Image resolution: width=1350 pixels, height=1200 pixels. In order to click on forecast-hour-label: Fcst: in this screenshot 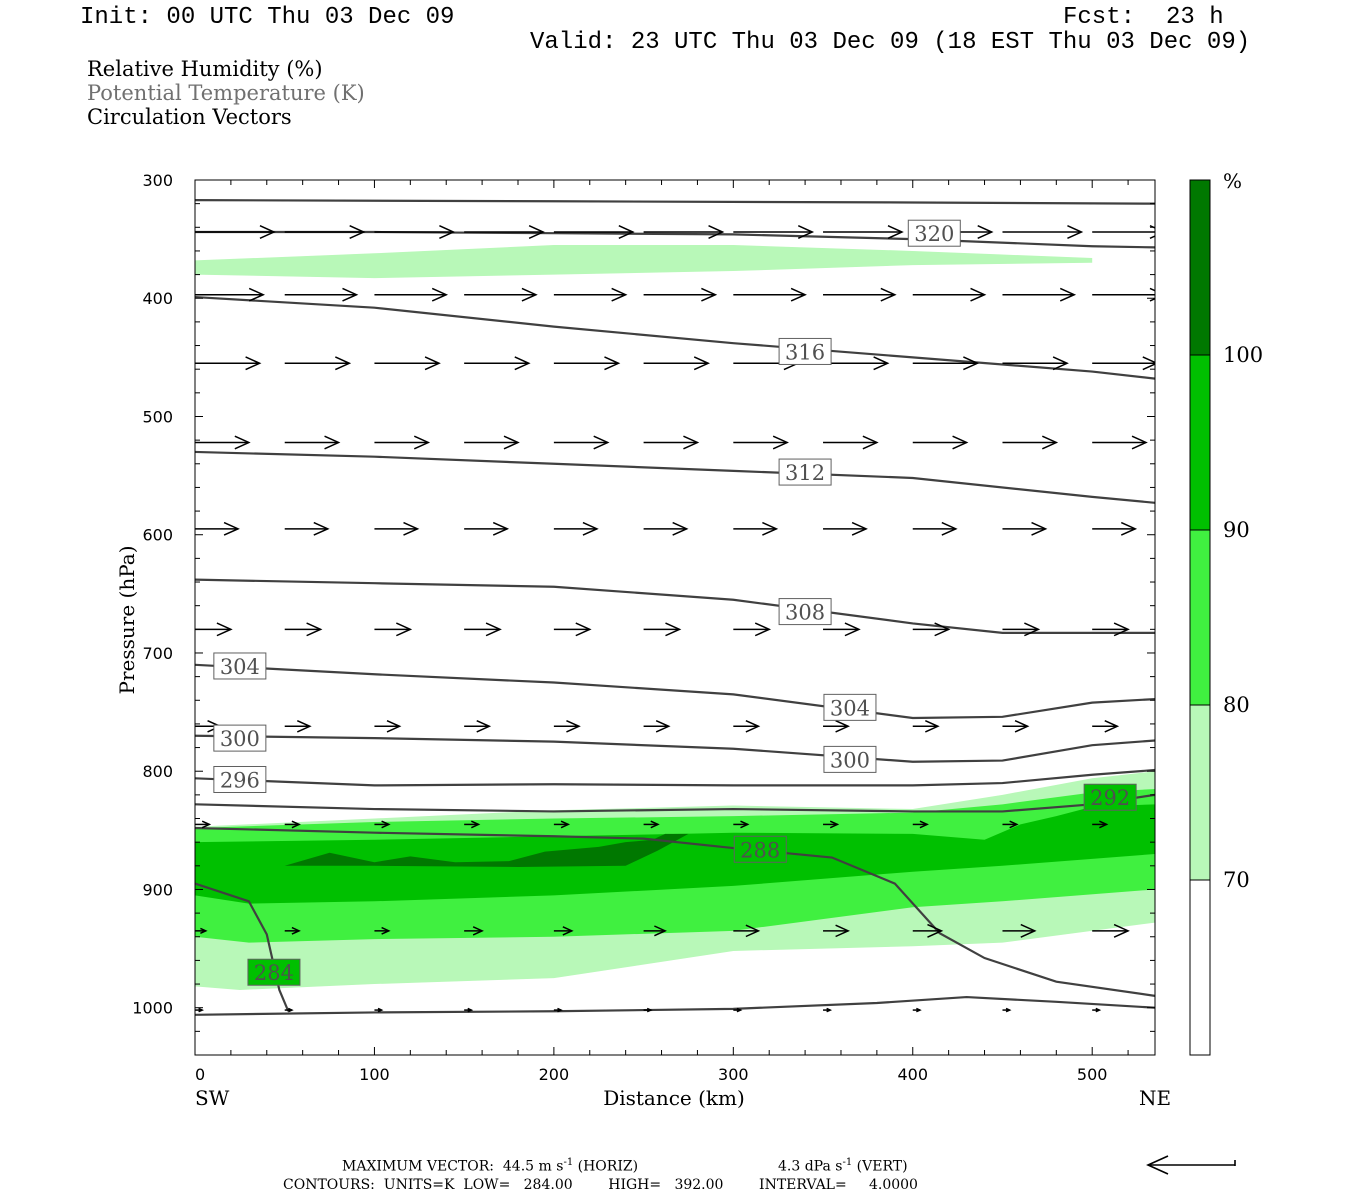, I will do `click(1099, 17)`.